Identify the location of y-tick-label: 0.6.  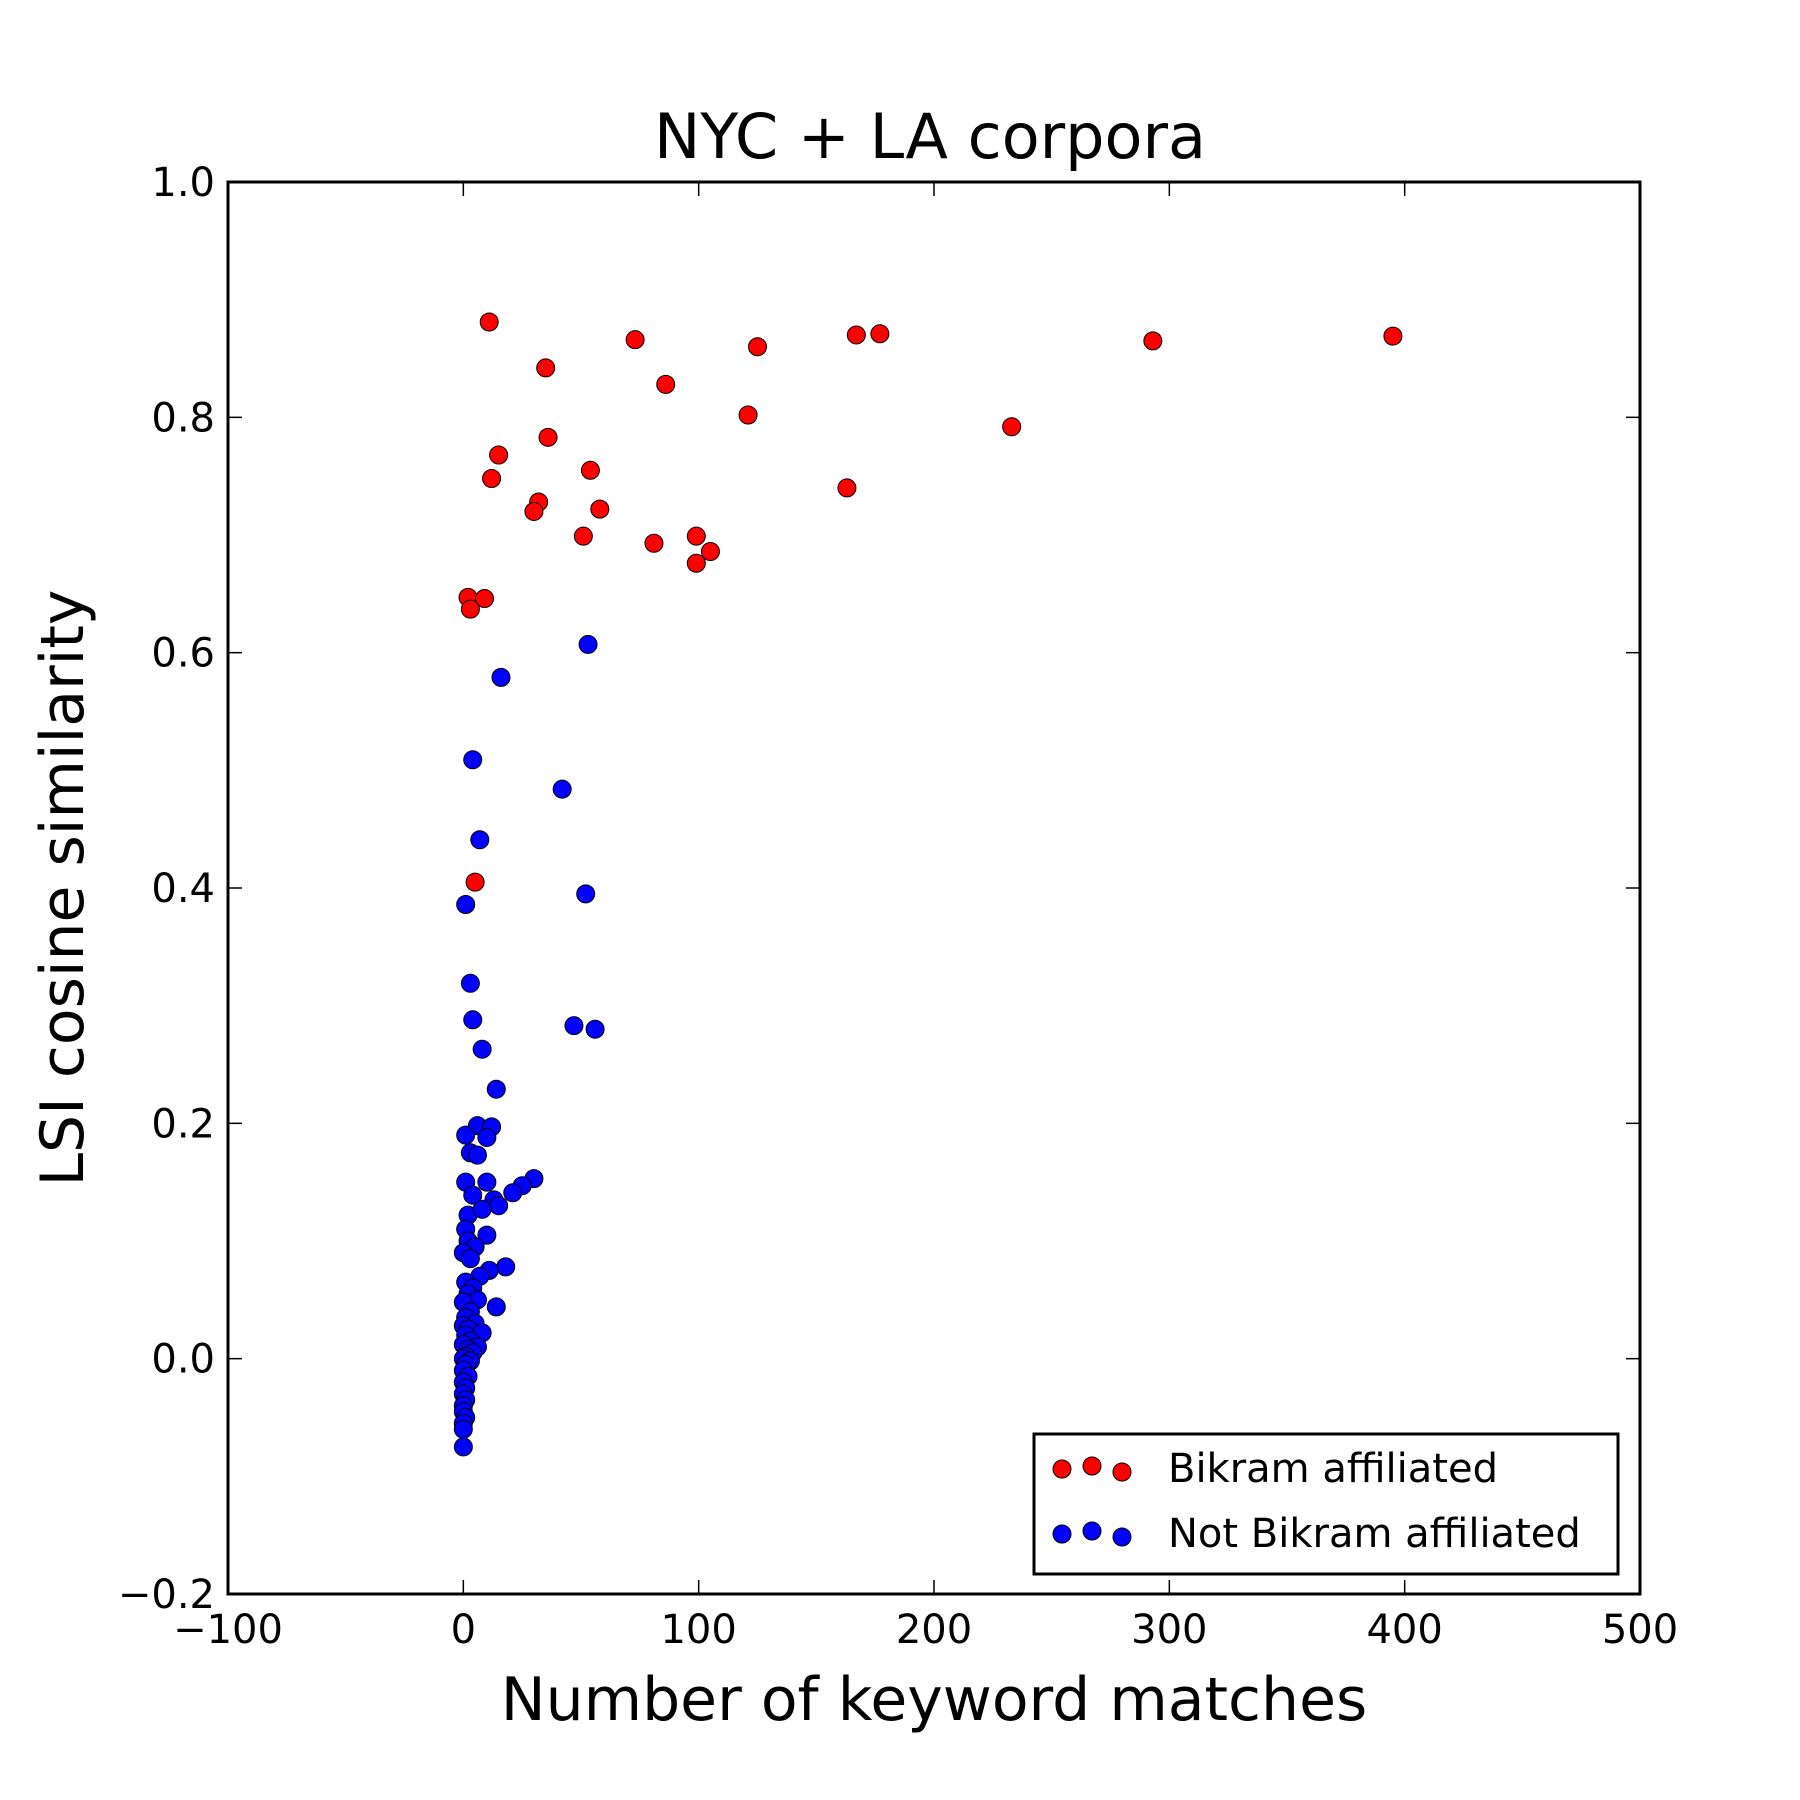
(183, 654).